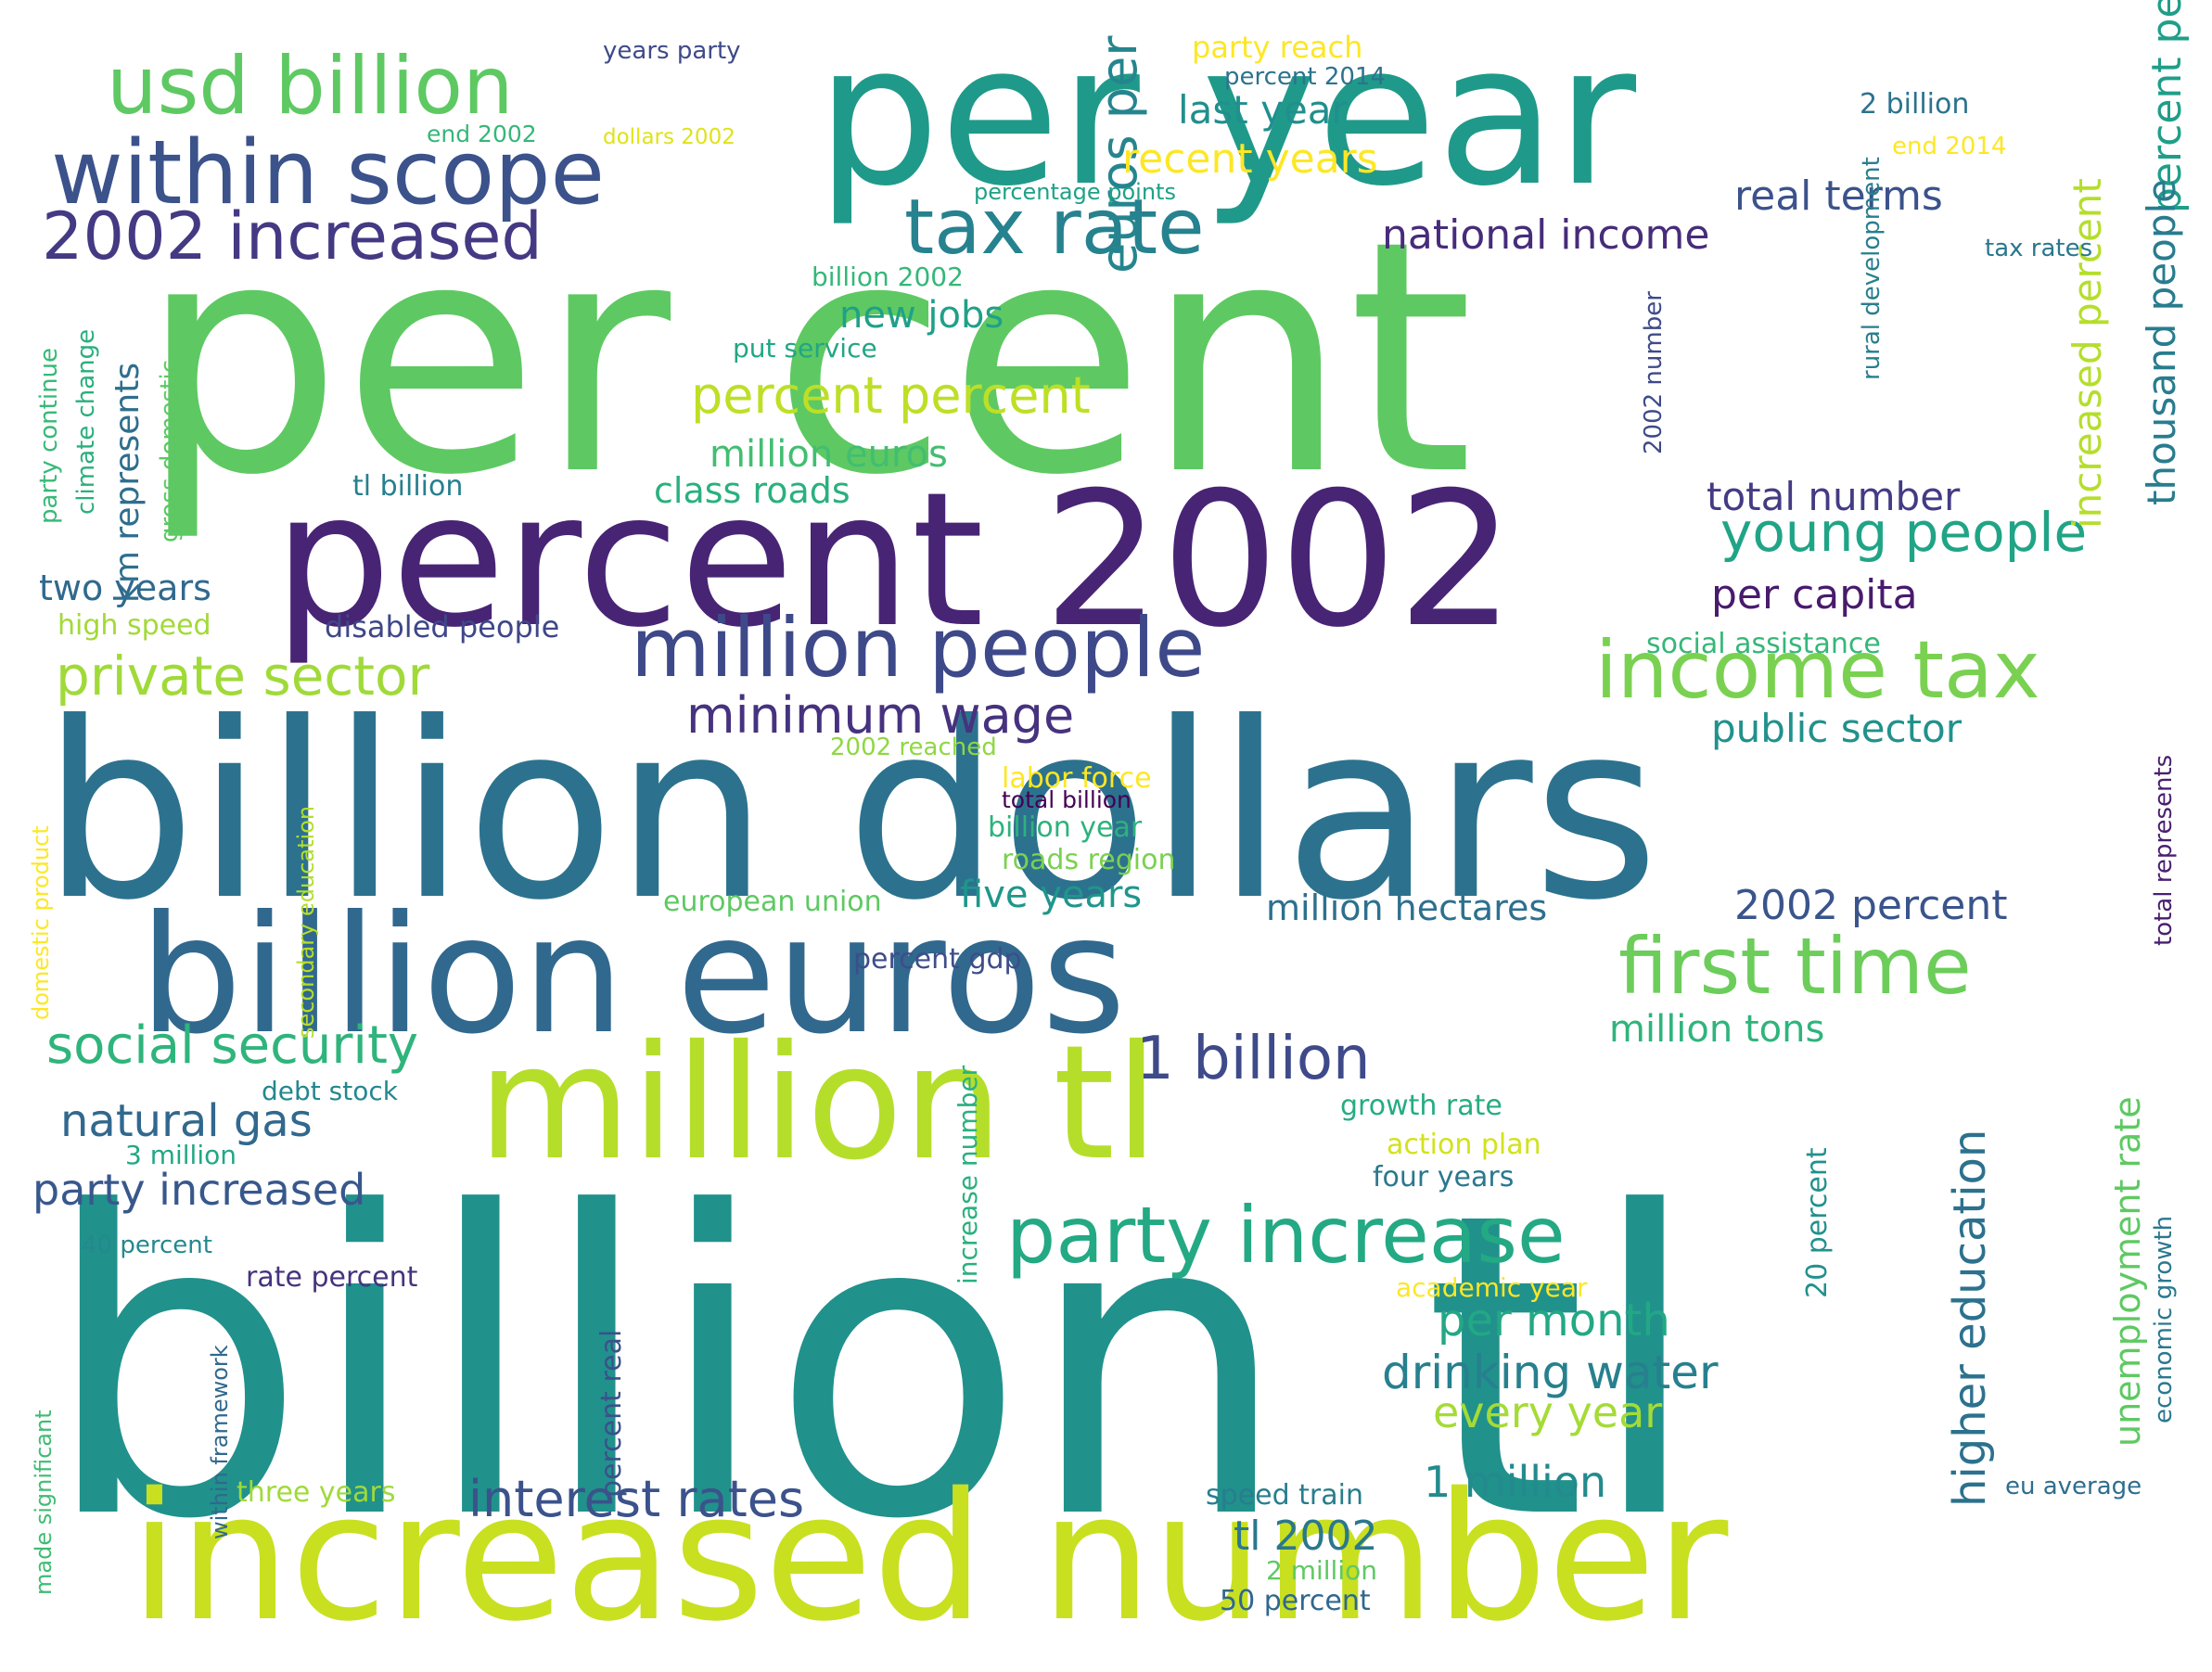 The width and height of the screenshot is (2212, 1672). I want to click on cloud-word: rural development, so click(1872, 268).